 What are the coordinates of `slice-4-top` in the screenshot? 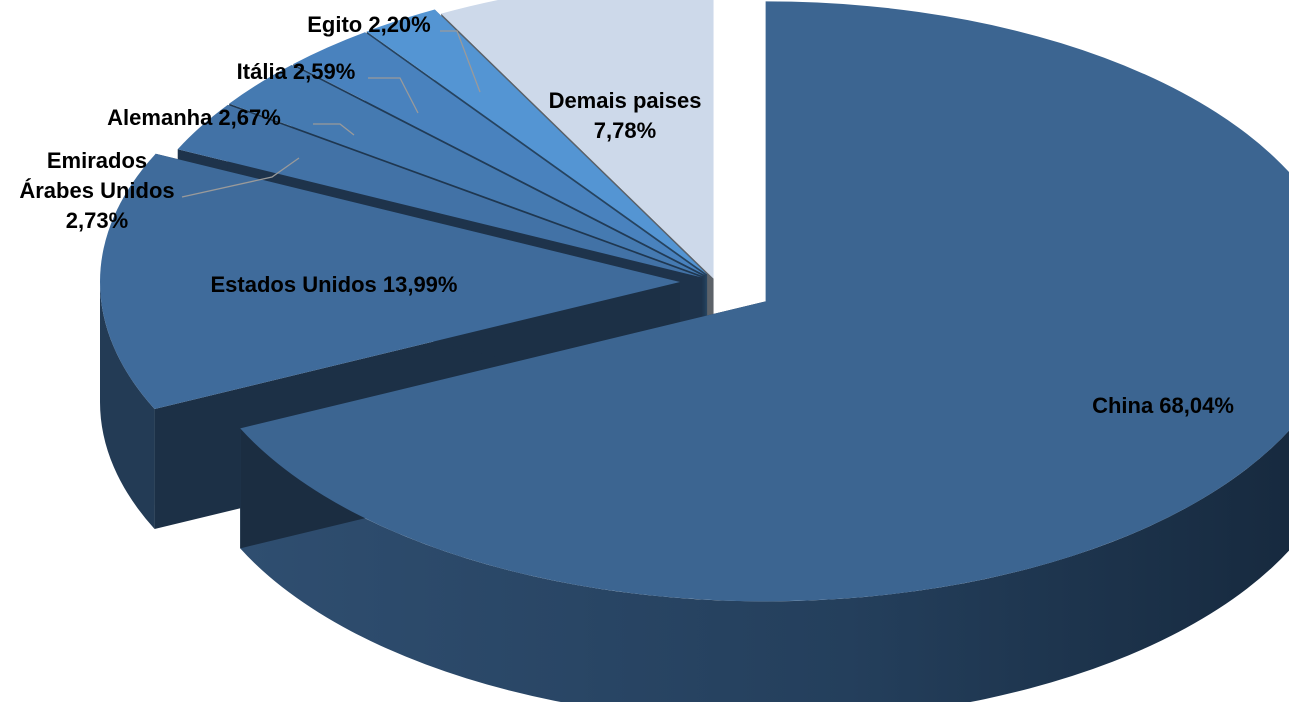 It's located at (499, 154).